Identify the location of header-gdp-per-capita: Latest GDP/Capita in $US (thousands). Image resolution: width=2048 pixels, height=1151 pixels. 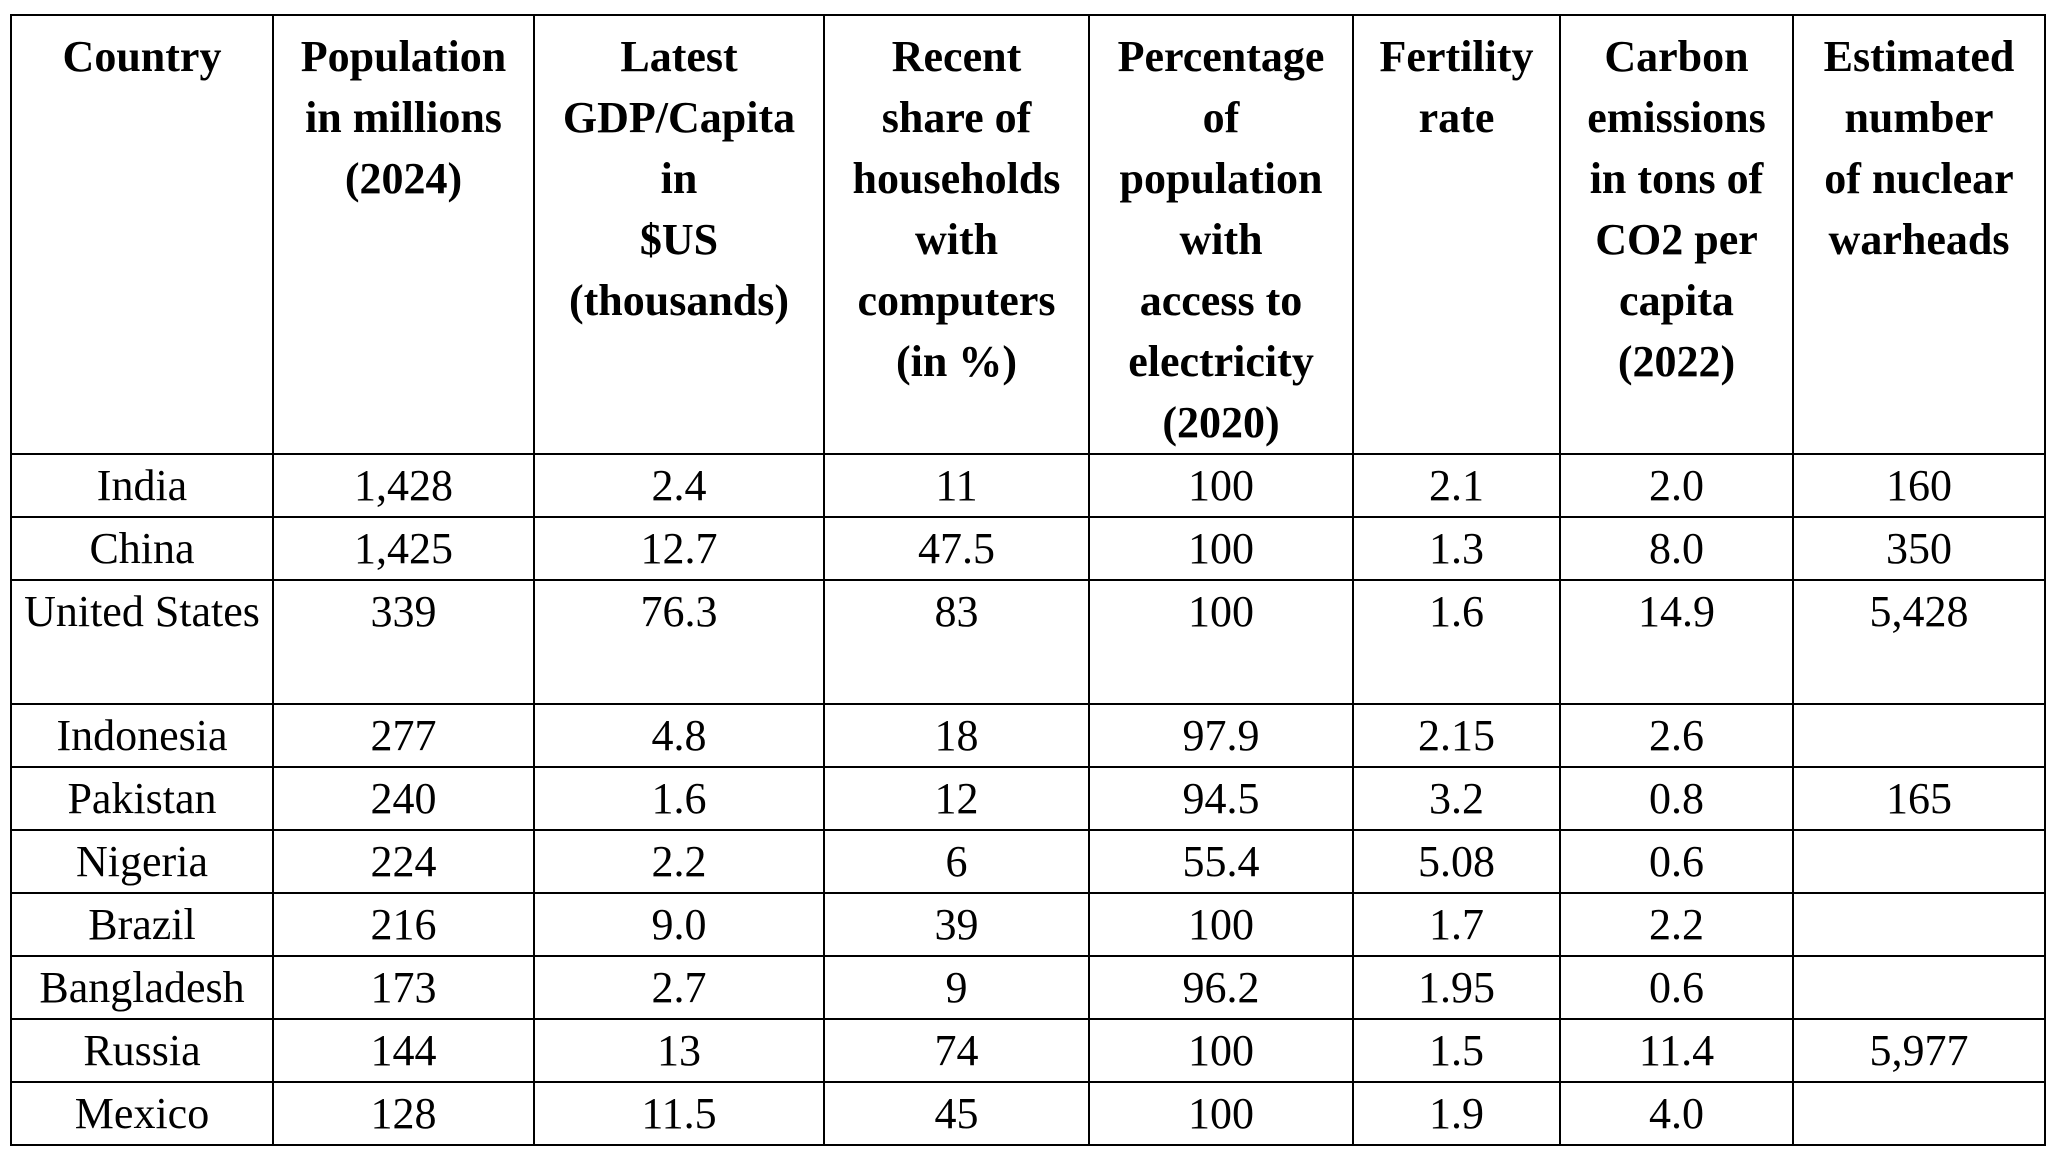
(679, 234).